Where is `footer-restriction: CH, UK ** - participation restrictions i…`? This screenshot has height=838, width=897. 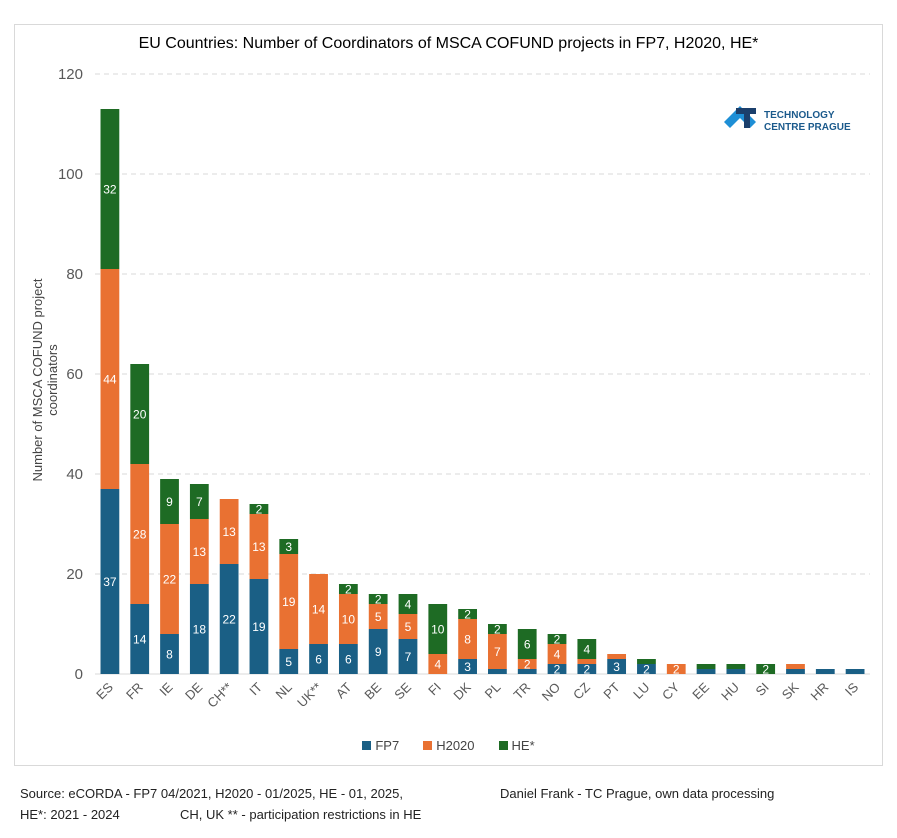
footer-restriction: CH, UK ** - participation restrictions i… is located at coordinates (301, 814).